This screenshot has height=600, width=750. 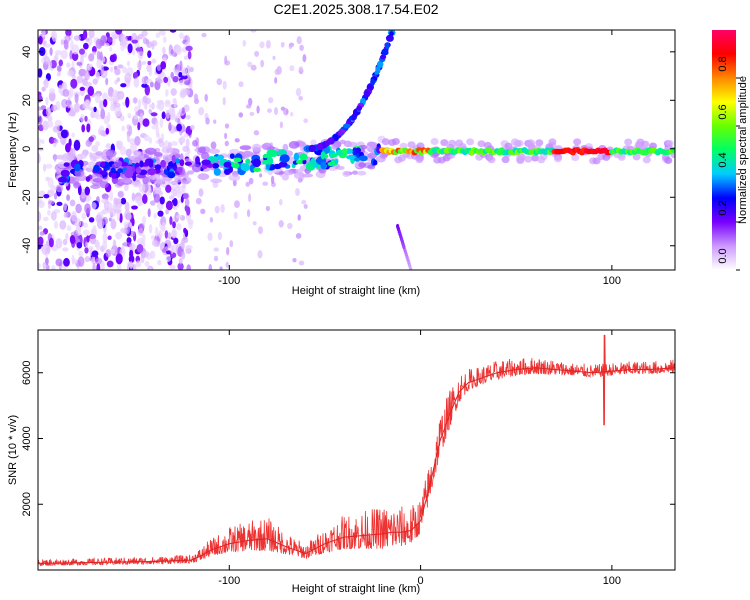 I want to click on spectrogram-x-axis-title: Height of straight line (km), so click(x=356, y=291).